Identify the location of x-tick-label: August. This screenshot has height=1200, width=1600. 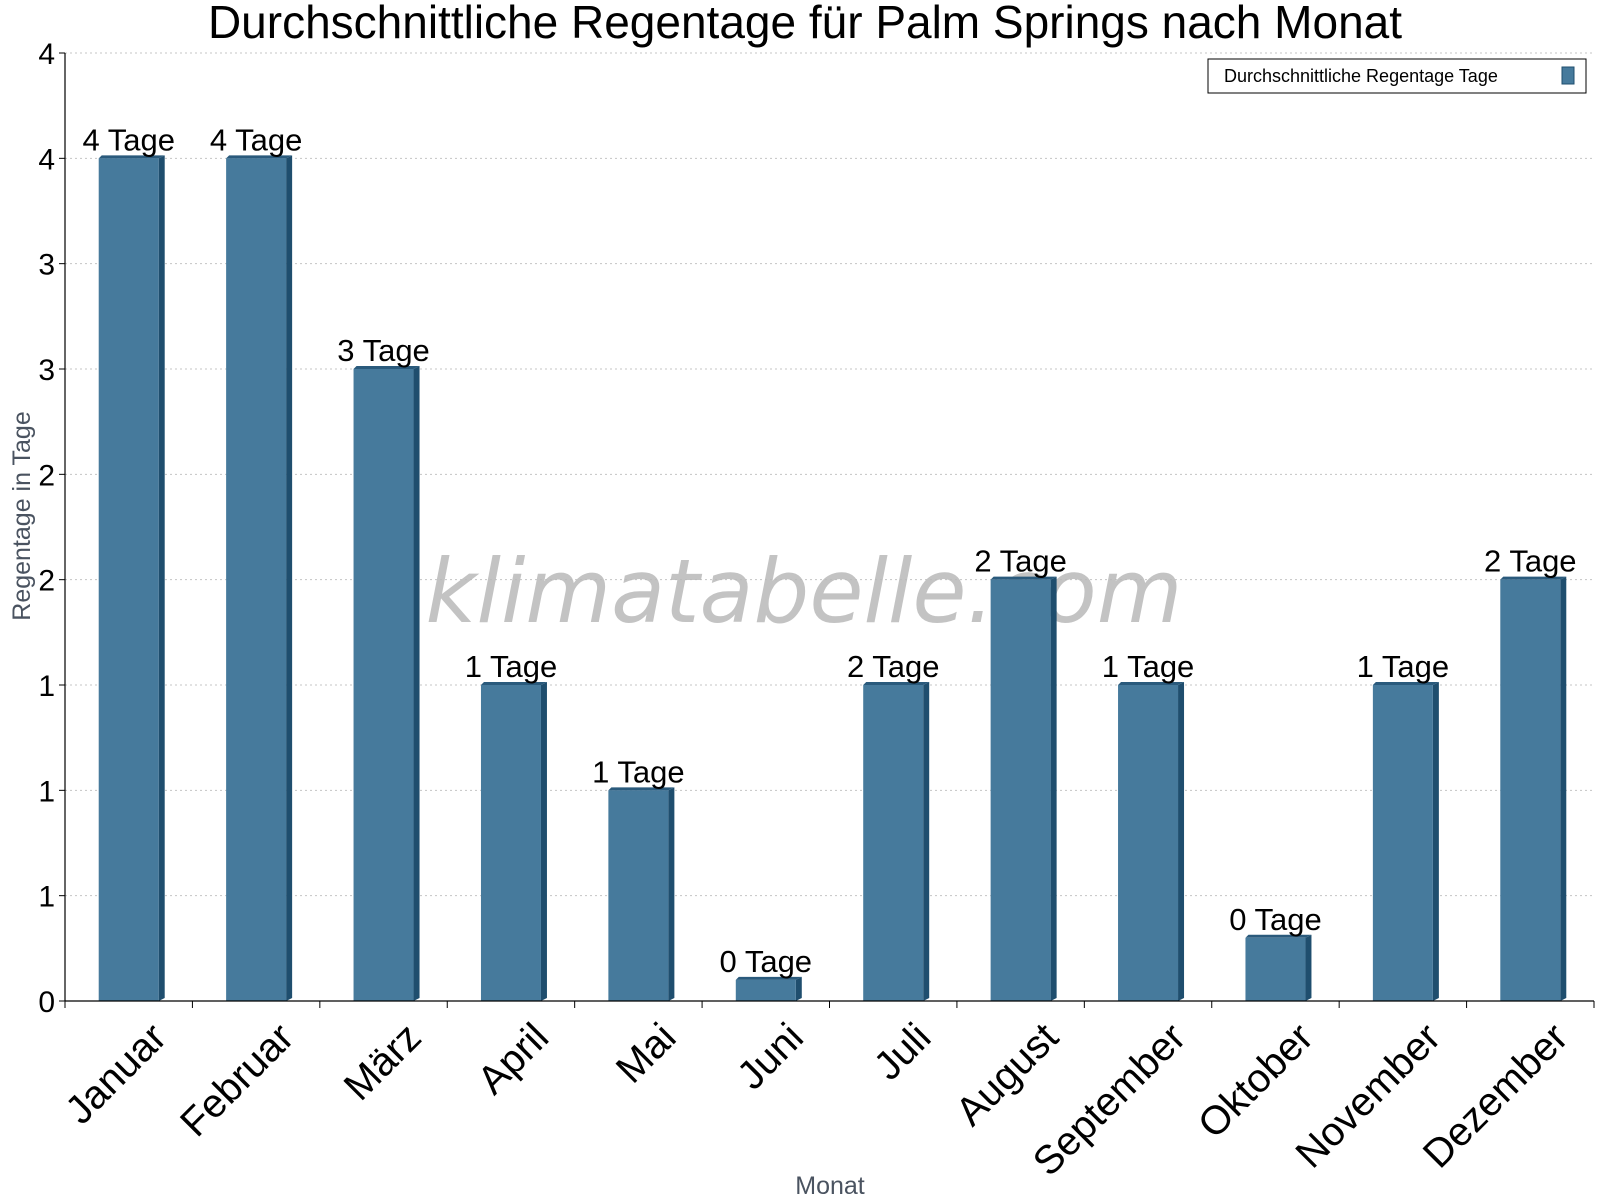
(1007, 1074).